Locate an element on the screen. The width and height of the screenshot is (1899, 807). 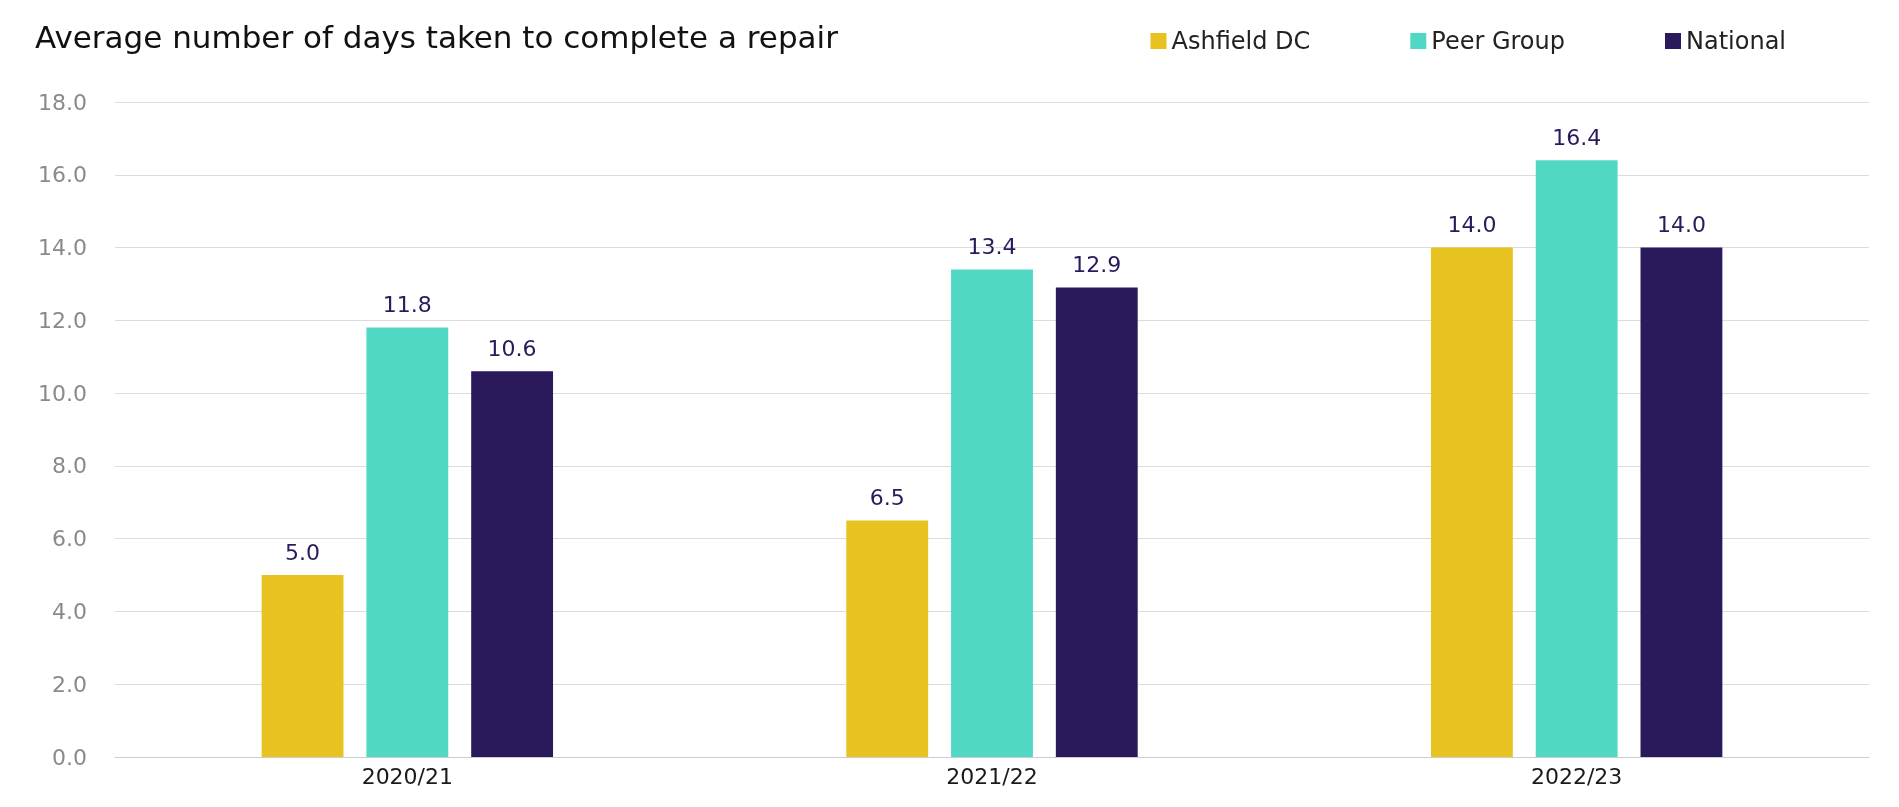
y-tick-label: 8.0 is located at coordinates (69, 466).